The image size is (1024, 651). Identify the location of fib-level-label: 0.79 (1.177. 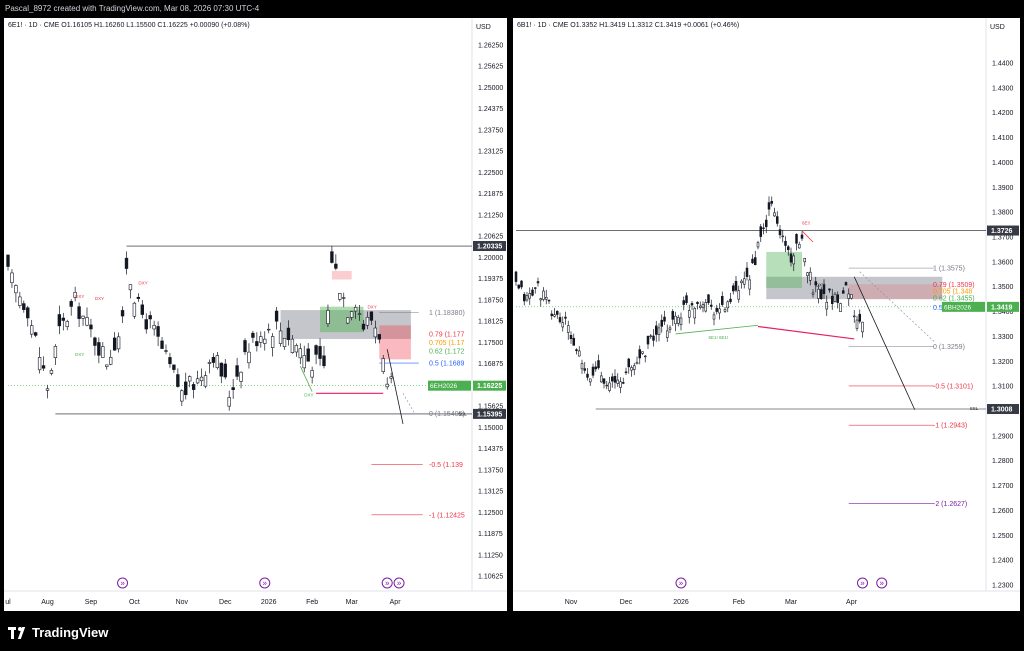
(447, 334).